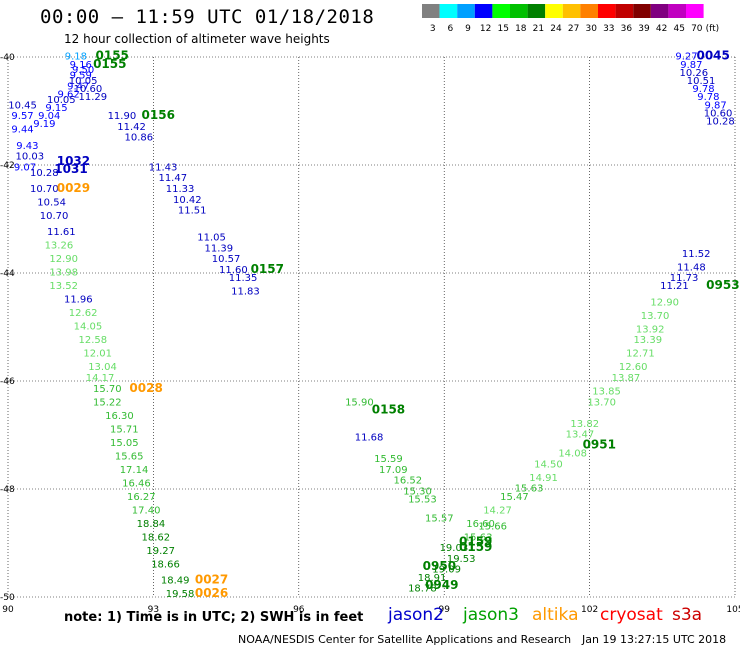  I want to click on page-title: 00:00 – 11:59 UTC 01/18/2018, so click(207, 17).